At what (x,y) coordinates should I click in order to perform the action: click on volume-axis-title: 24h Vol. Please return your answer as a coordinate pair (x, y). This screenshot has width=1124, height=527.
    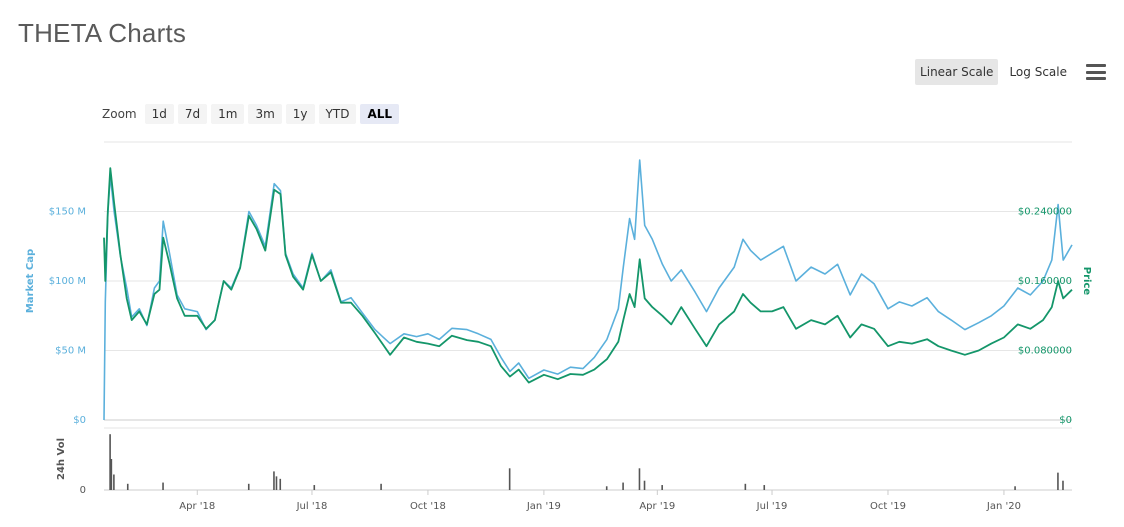
    Looking at the image, I should click on (61, 459).